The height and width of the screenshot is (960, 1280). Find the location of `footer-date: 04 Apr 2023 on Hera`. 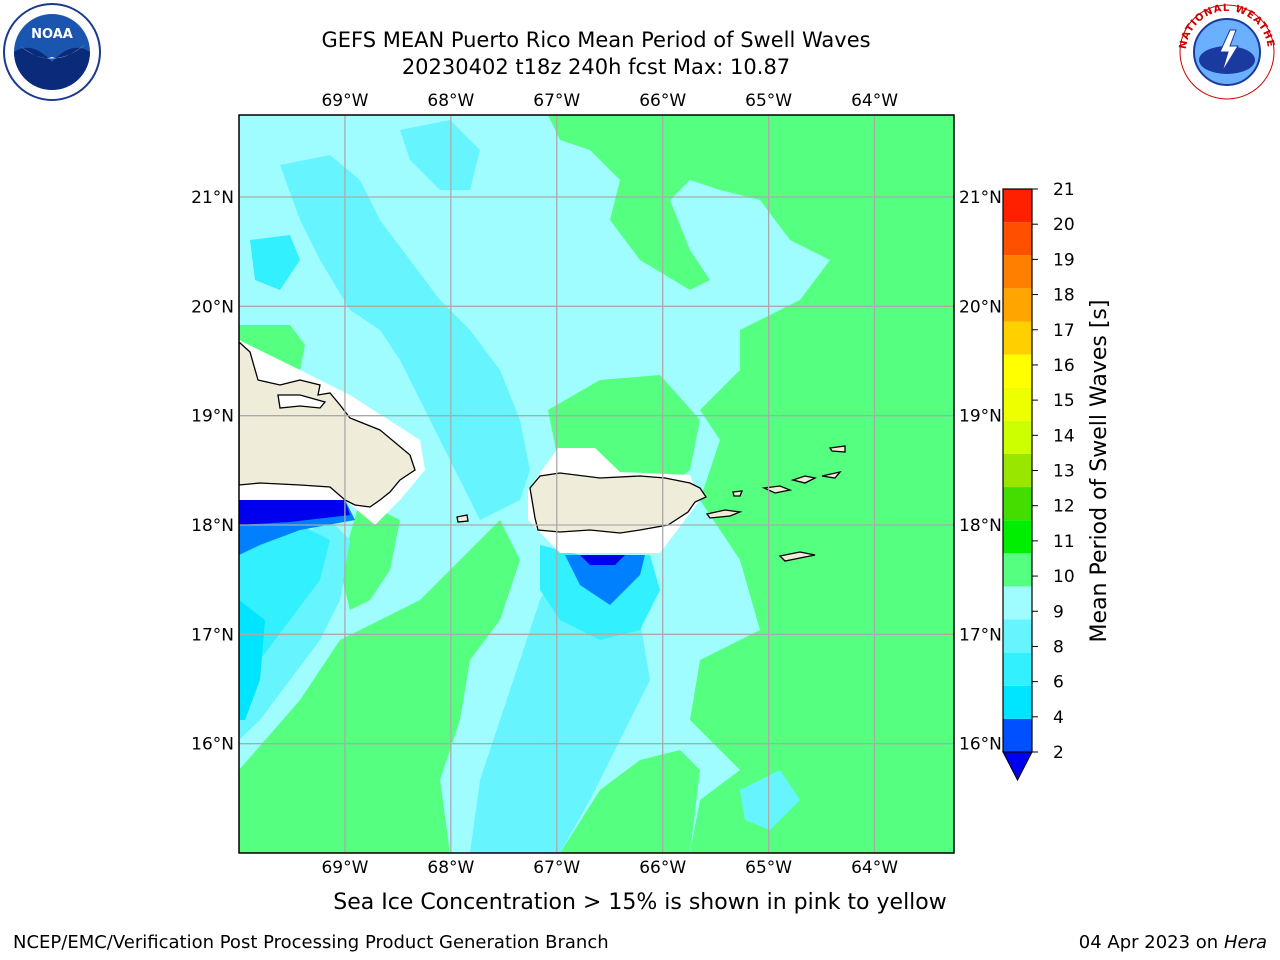

footer-date: 04 Apr 2023 on Hera is located at coordinates (1173, 942).